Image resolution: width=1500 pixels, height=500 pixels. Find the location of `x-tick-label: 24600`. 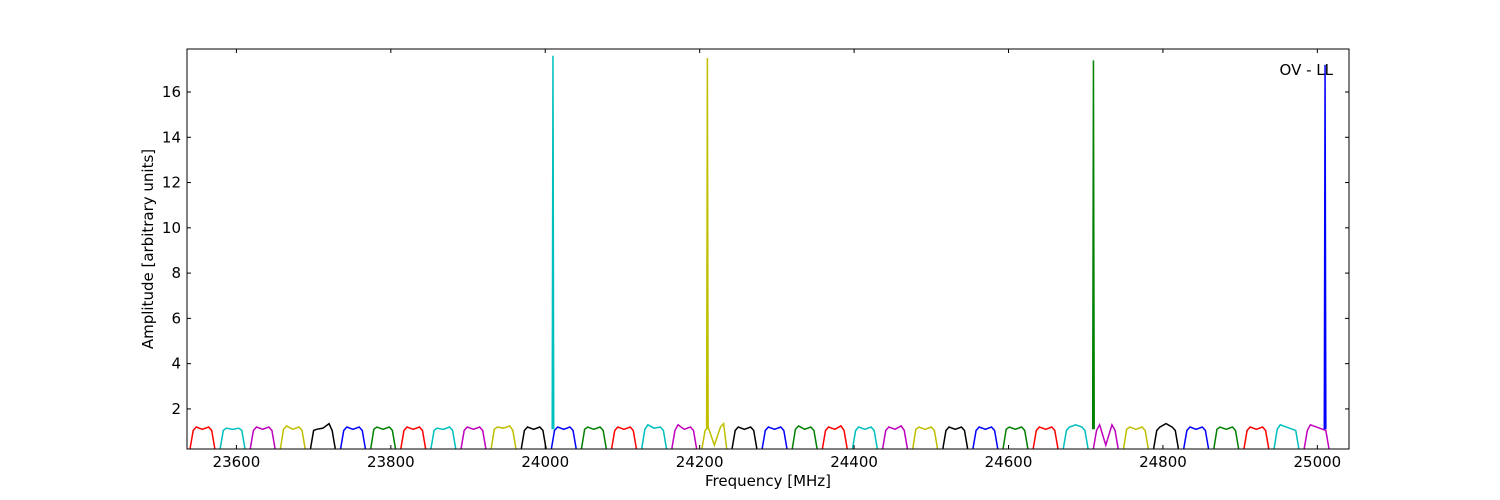

x-tick-label: 24600 is located at coordinates (1009, 462).